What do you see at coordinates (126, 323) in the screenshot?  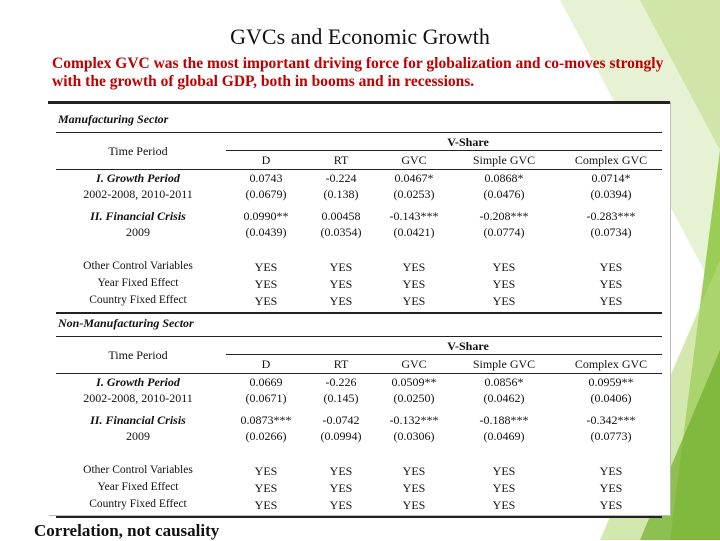 I see `section-title: Non-Manufacturing Sector` at bounding box center [126, 323].